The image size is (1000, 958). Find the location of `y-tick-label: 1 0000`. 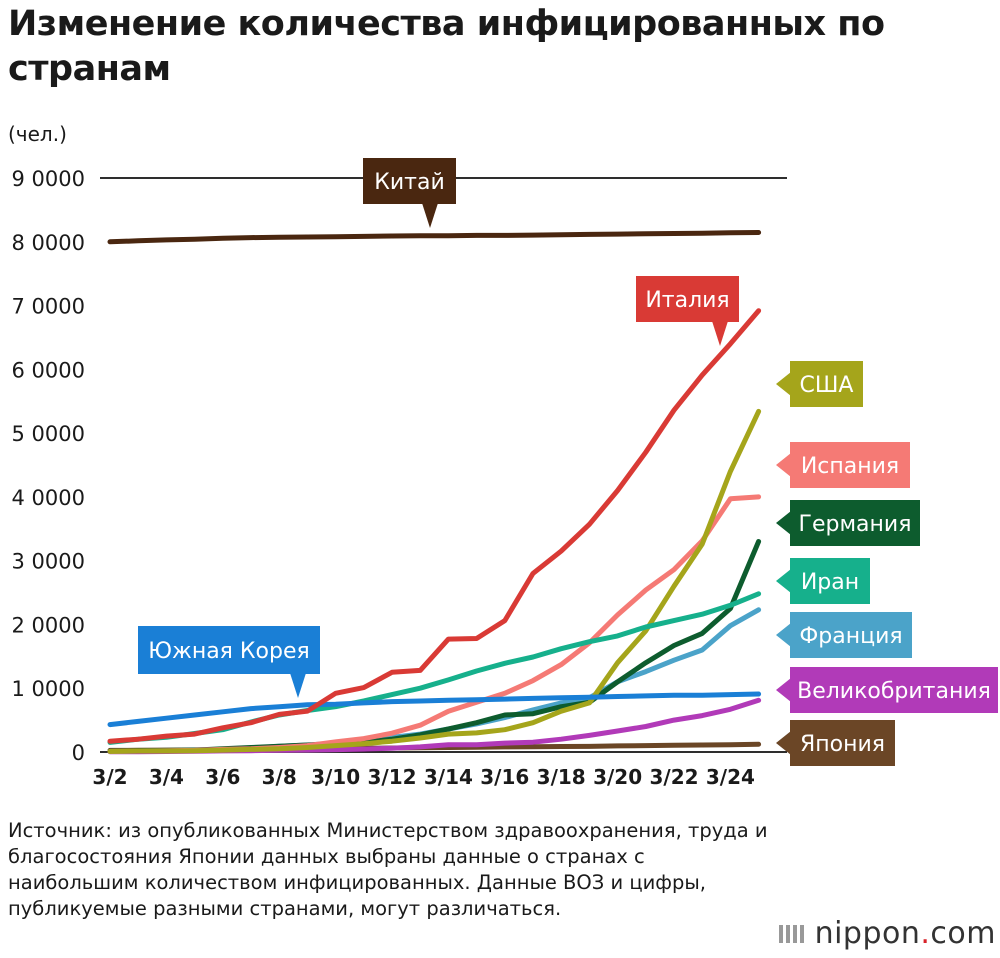

y-tick-label: 1 0000 is located at coordinates (48, 689).